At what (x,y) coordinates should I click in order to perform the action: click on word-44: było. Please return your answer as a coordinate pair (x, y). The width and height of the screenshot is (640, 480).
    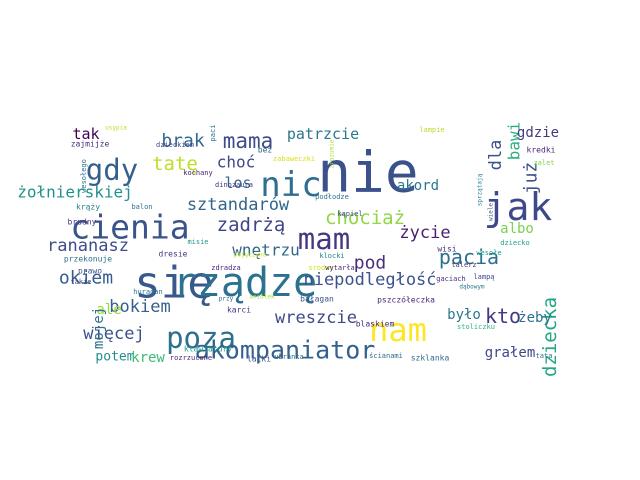
    Looking at the image, I should click on (464, 315).